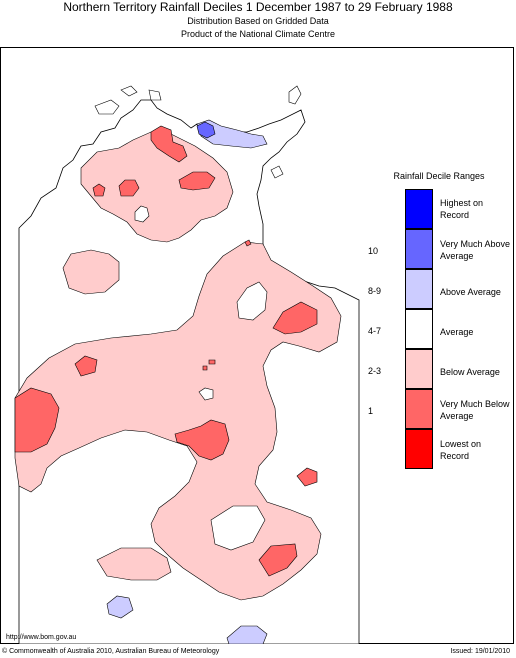 The width and height of the screenshot is (516, 658). I want to click on below-average-north-region, so click(157, 187).